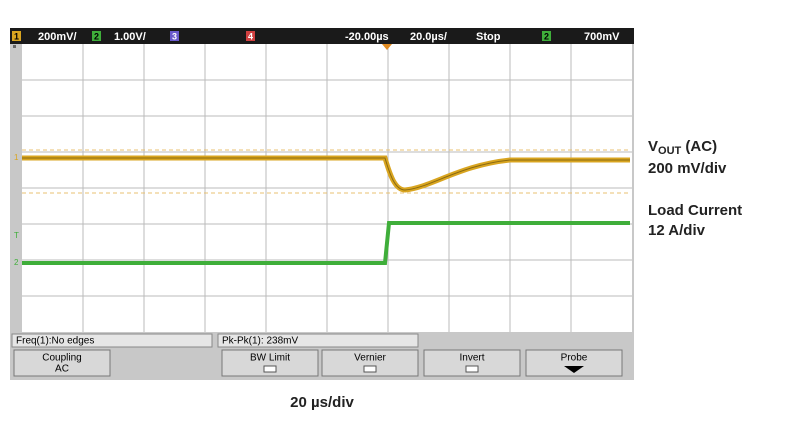 Image resolution: width=792 pixels, height=428 pixels. I want to click on ch2-badge, so click(96, 36).